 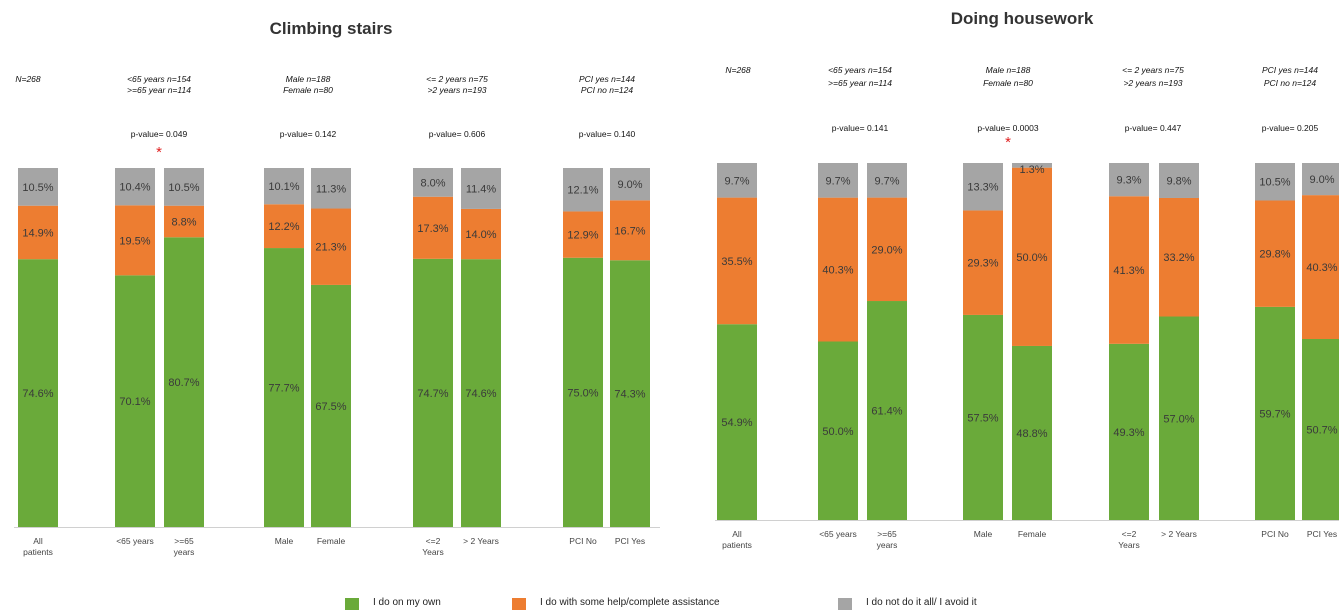 I want to click on group-annotation: N=268, so click(x=738, y=70).